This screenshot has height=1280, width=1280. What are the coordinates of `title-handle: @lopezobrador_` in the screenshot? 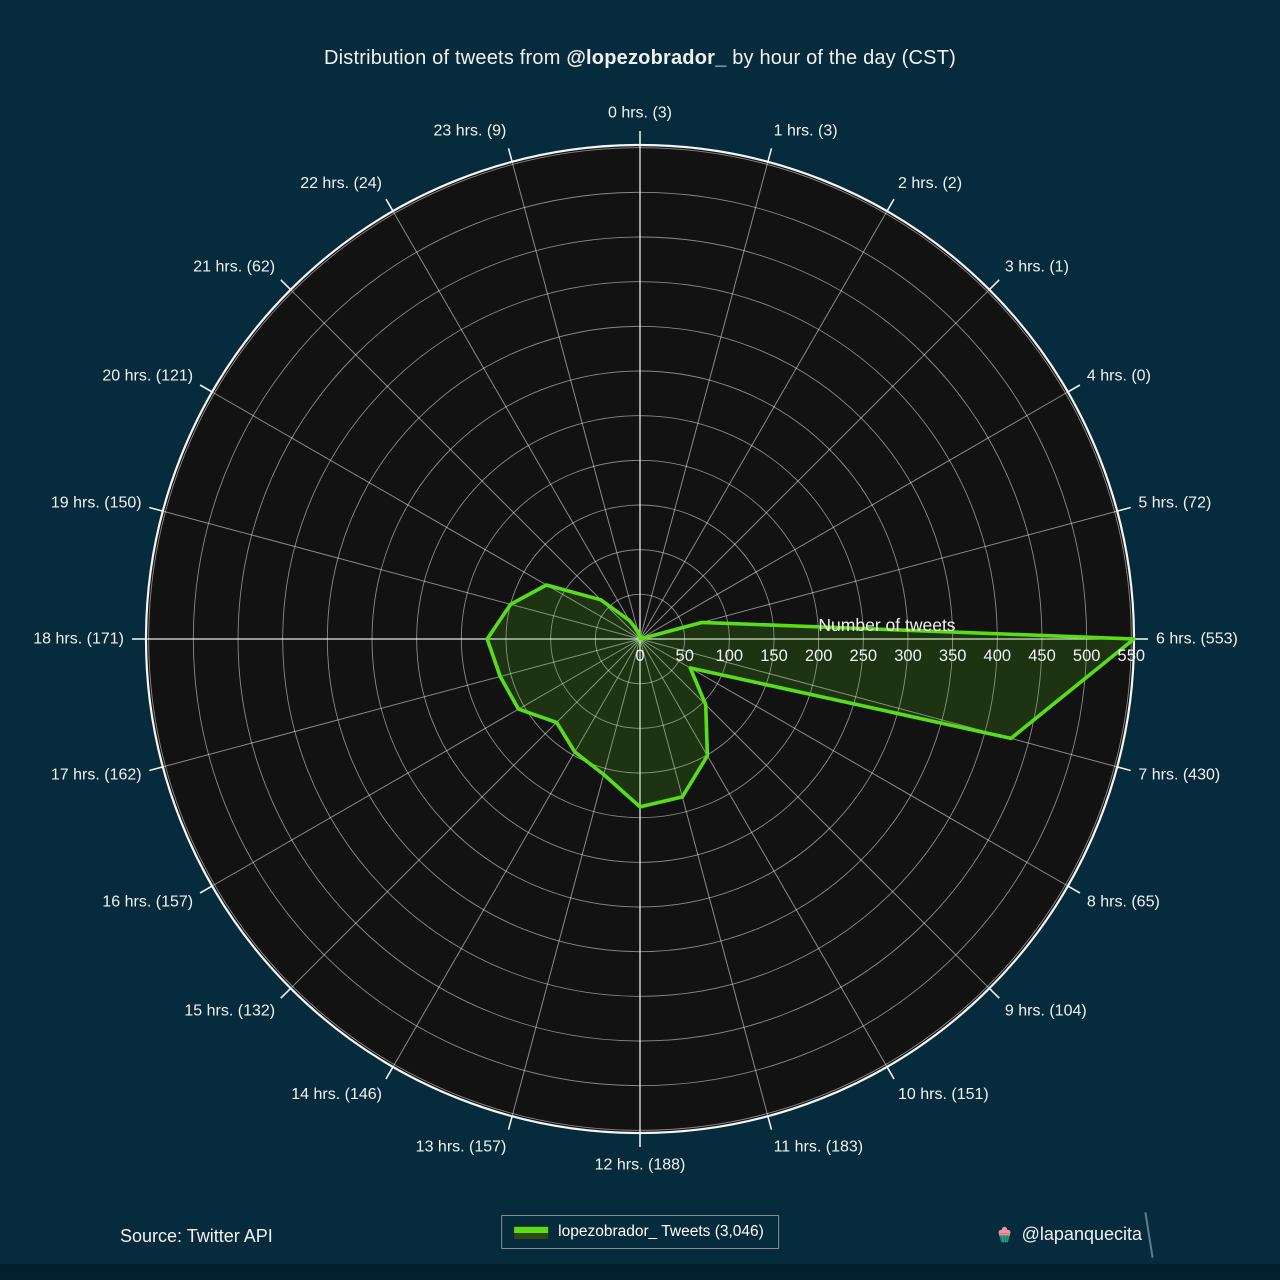 It's located at (646, 58).